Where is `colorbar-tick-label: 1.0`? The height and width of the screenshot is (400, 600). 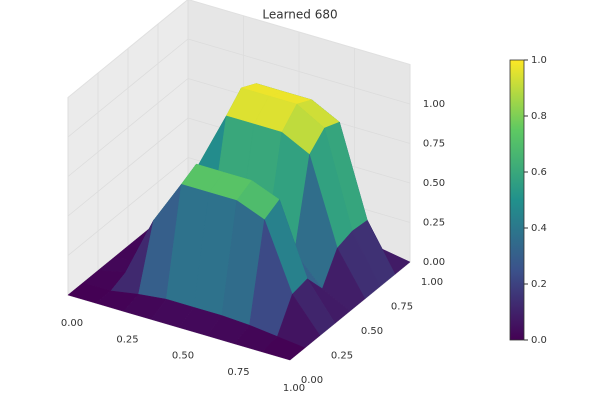 colorbar-tick-label: 1.0 is located at coordinates (539, 60).